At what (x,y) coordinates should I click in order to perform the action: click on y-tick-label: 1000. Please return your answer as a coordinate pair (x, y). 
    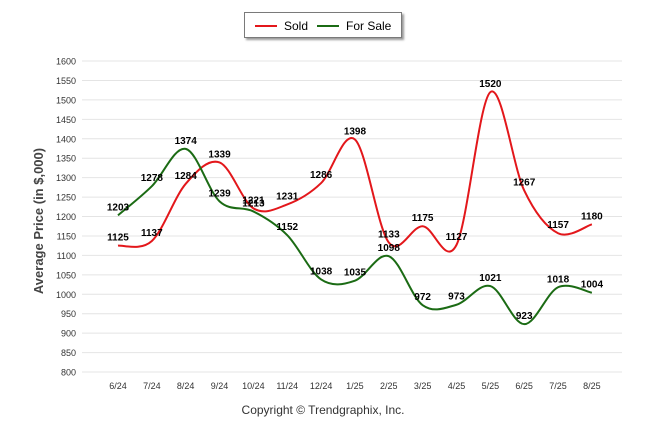
    Looking at the image, I should click on (66, 295).